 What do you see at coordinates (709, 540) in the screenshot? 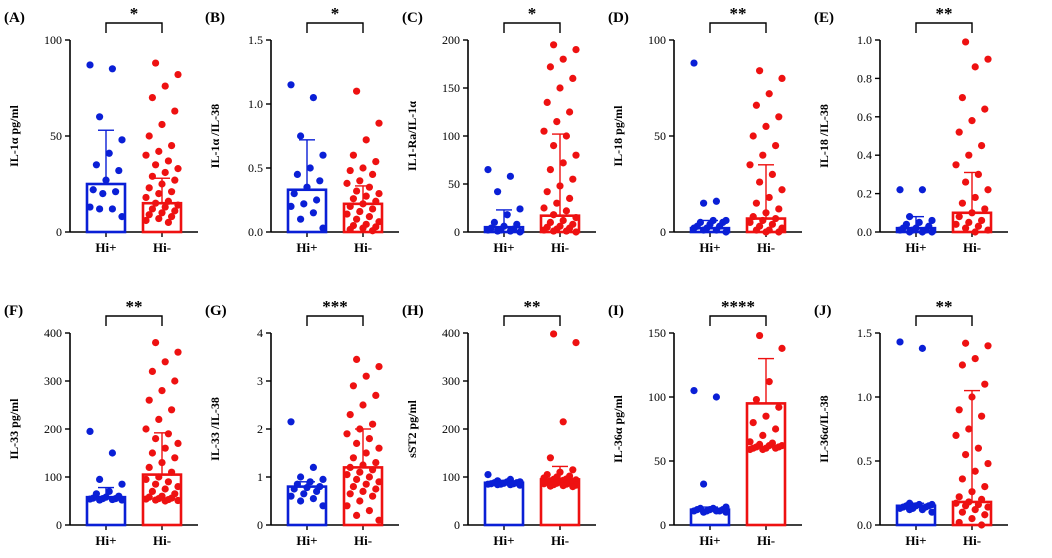
I see `x-tick-label: Hi+` at bounding box center [709, 540].